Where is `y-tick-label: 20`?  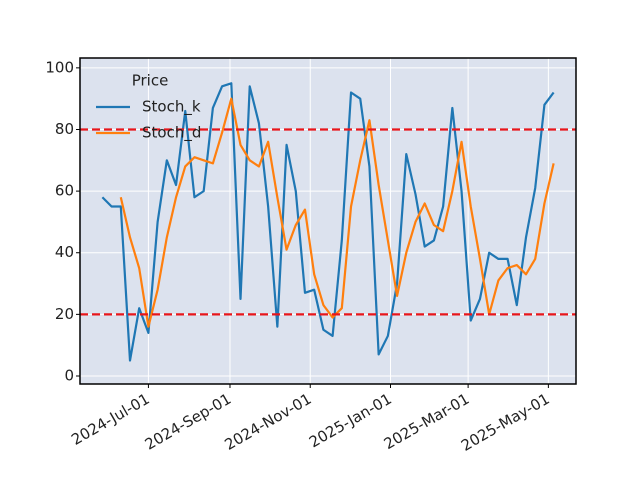 y-tick-label: 20 is located at coordinates (64, 314).